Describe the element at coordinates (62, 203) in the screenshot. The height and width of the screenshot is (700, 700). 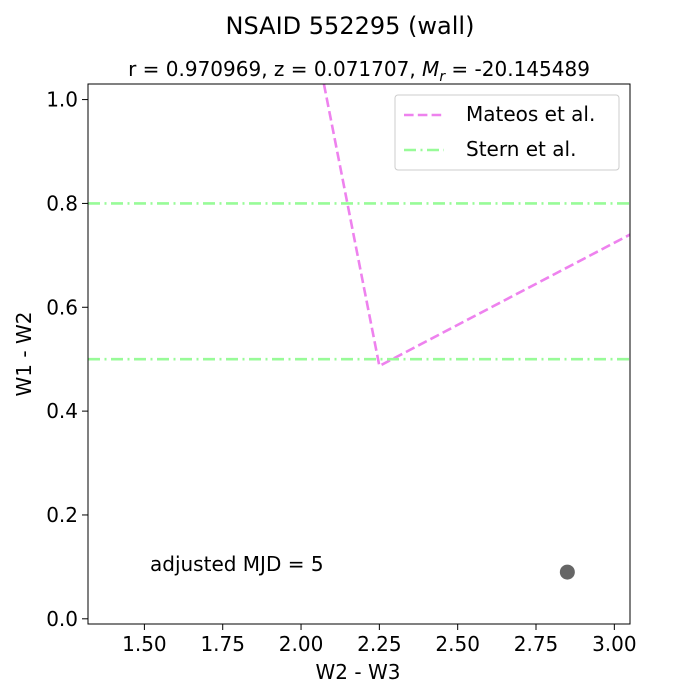
I see `y-tick-label: 0.8` at that location.